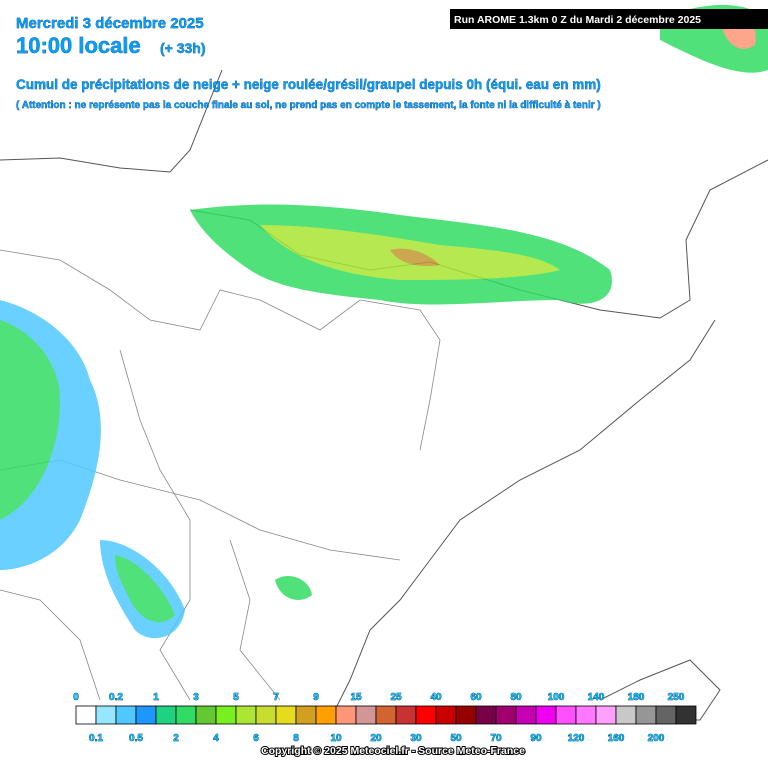 The height and width of the screenshot is (768, 768). I want to click on legend-label: 140, so click(596, 697).